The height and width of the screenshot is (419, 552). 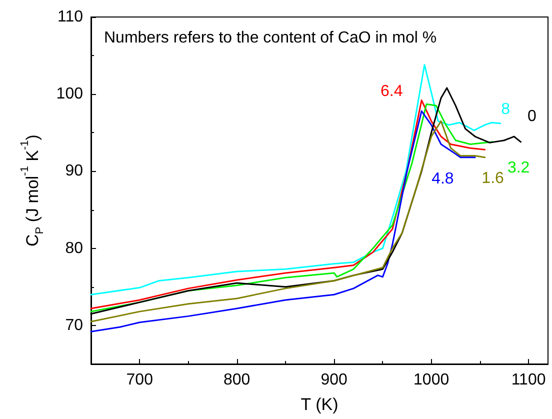 What do you see at coordinates (140, 380) in the screenshot?
I see `x-tick-label: 700` at bounding box center [140, 380].